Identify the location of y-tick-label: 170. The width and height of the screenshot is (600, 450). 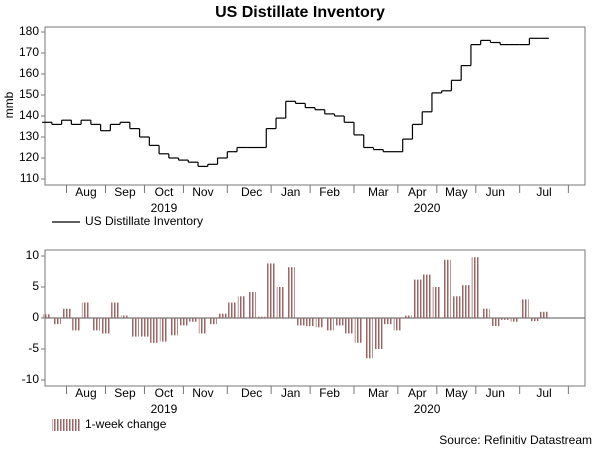
(29, 52).